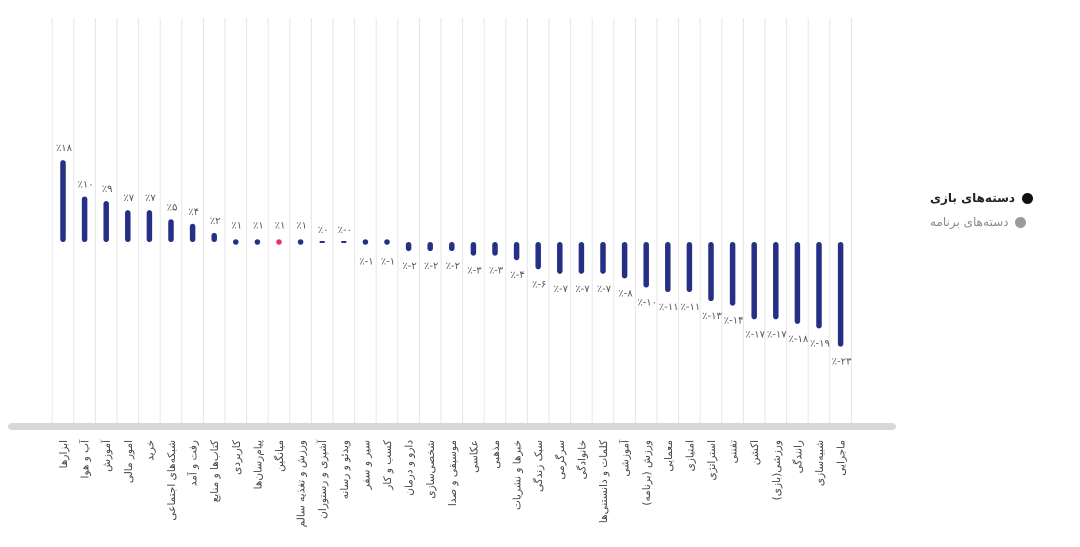  I want to click on value-label: ٪-۶, so click(539, 284).